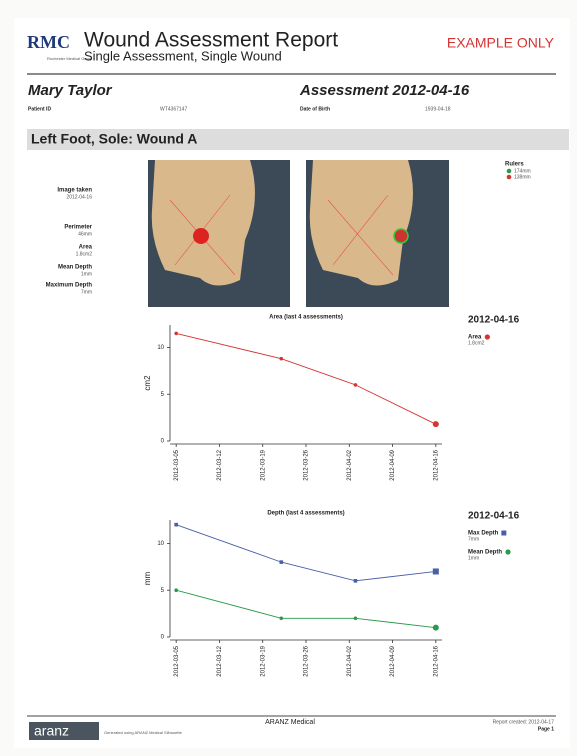 This screenshot has height=756, width=577. Describe the element at coordinates (39, 109) in the screenshot. I see `patient-id-label: Patient ID` at that location.